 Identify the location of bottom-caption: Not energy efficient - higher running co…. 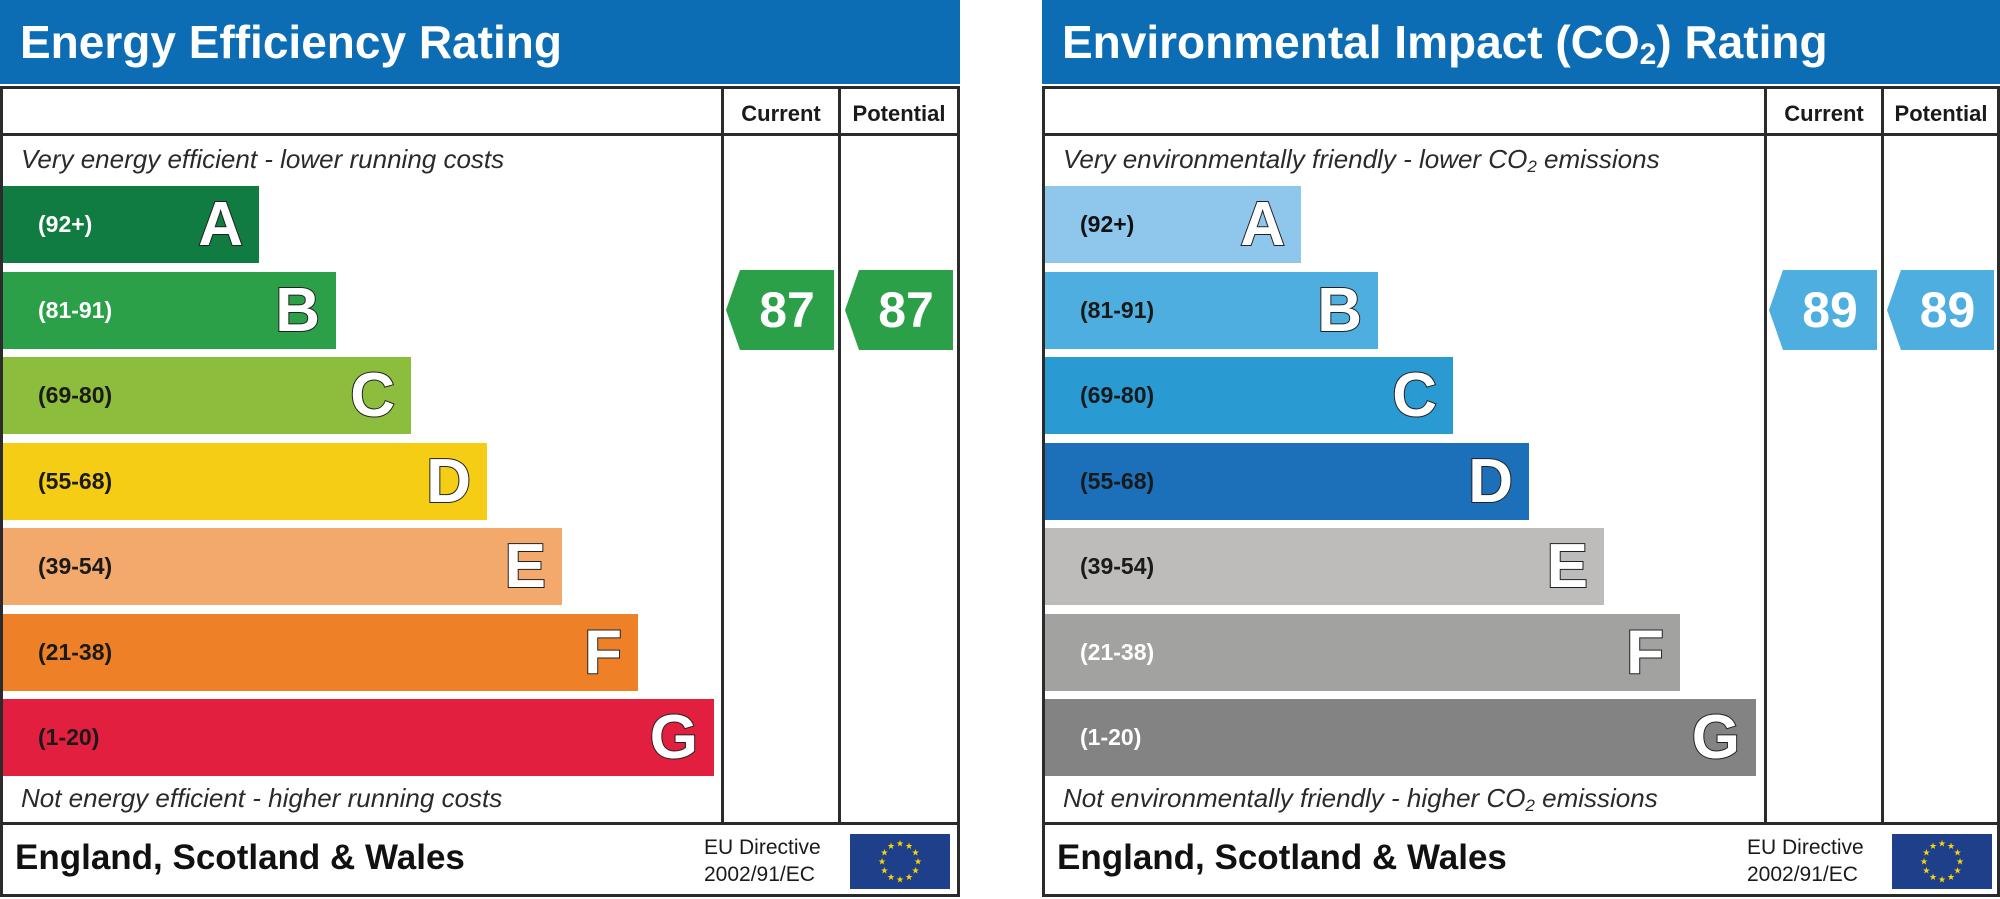
(262, 798).